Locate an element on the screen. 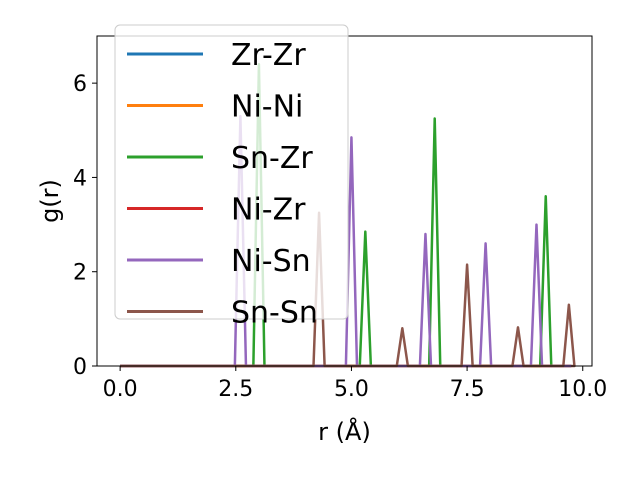 The image size is (640, 480). x-tick-label: 7.5 is located at coordinates (467, 389).